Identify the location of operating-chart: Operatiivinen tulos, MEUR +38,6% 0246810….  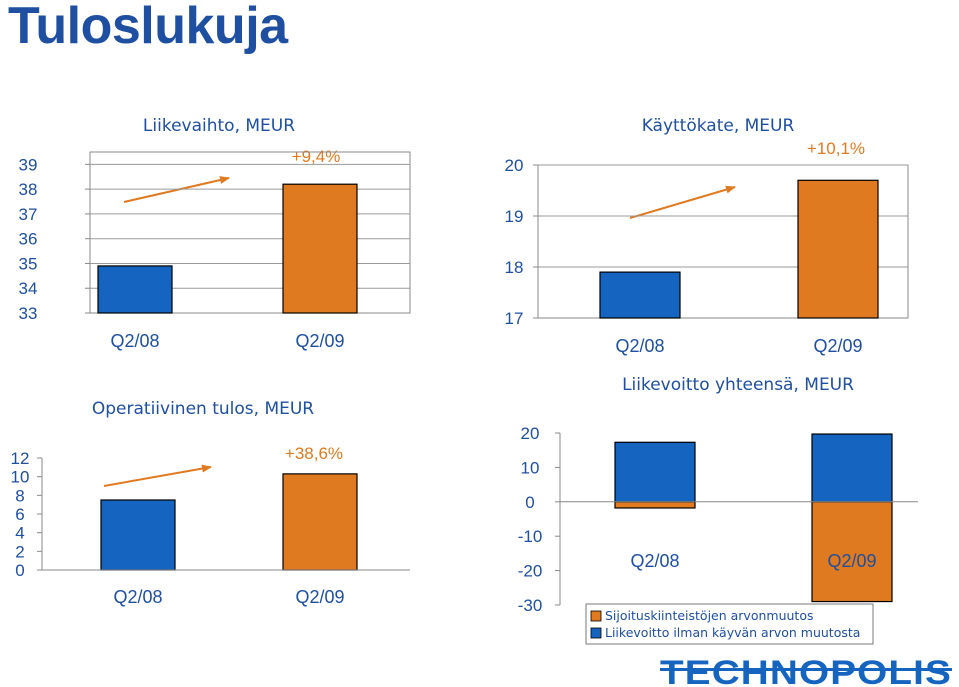
(210, 503).